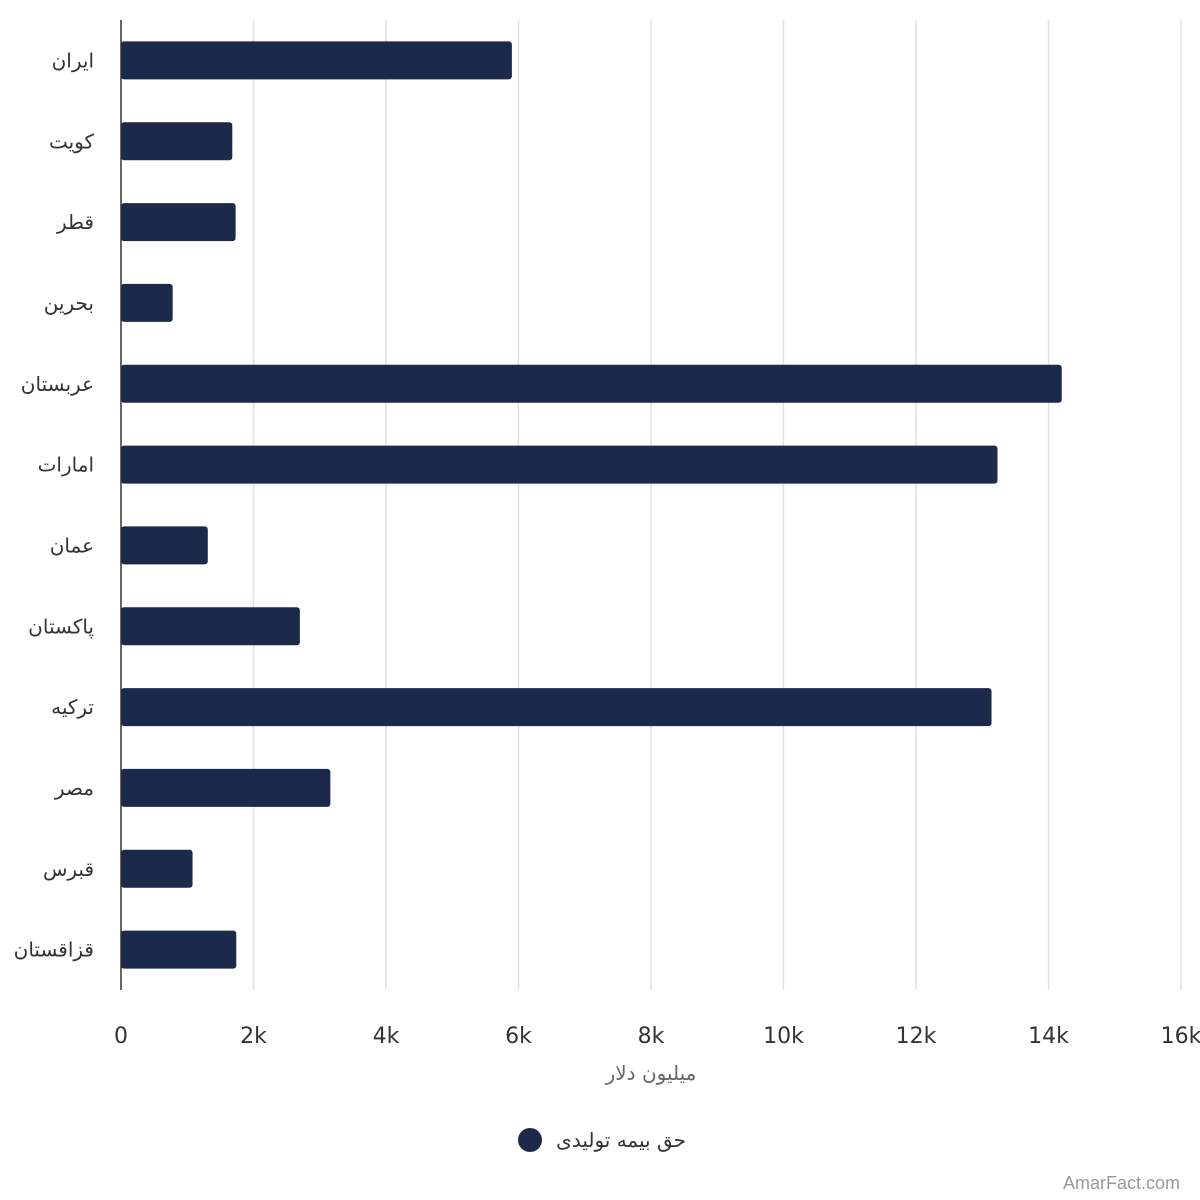 This screenshot has height=1200, width=1200. What do you see at coordinates (72, 141) in the screenshot?
I see `category-label: کویت` at bounding box center [72, 141].